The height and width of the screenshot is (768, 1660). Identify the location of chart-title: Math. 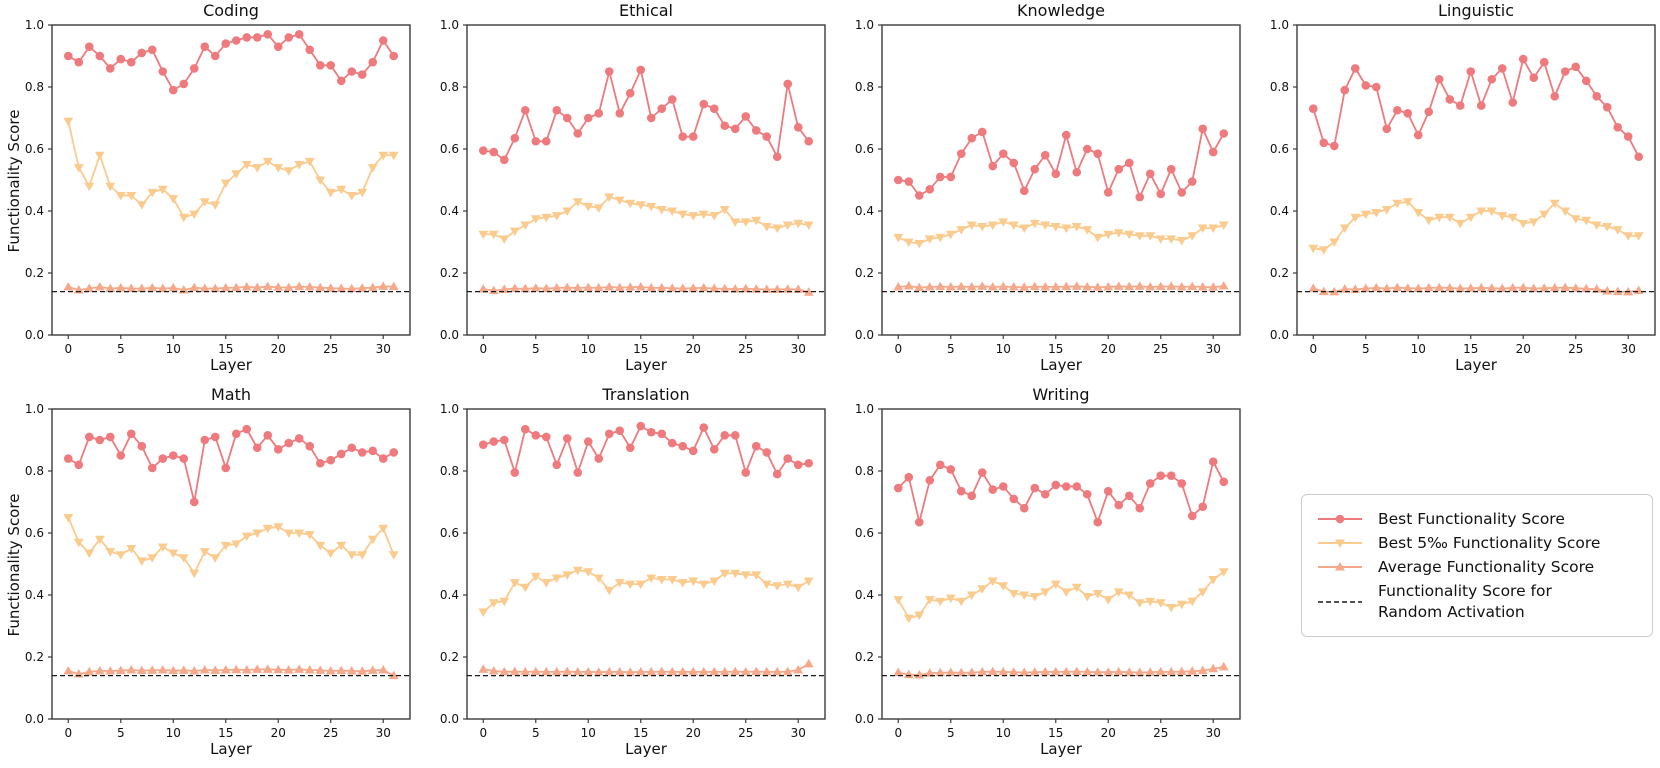
(231, 394).